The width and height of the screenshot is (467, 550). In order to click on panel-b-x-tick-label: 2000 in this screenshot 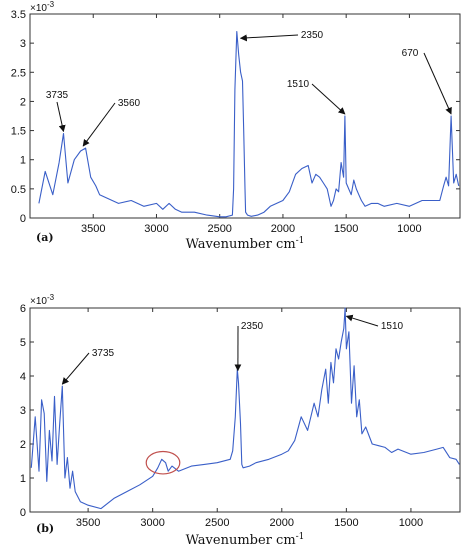, I will do `click(282, 523)`.